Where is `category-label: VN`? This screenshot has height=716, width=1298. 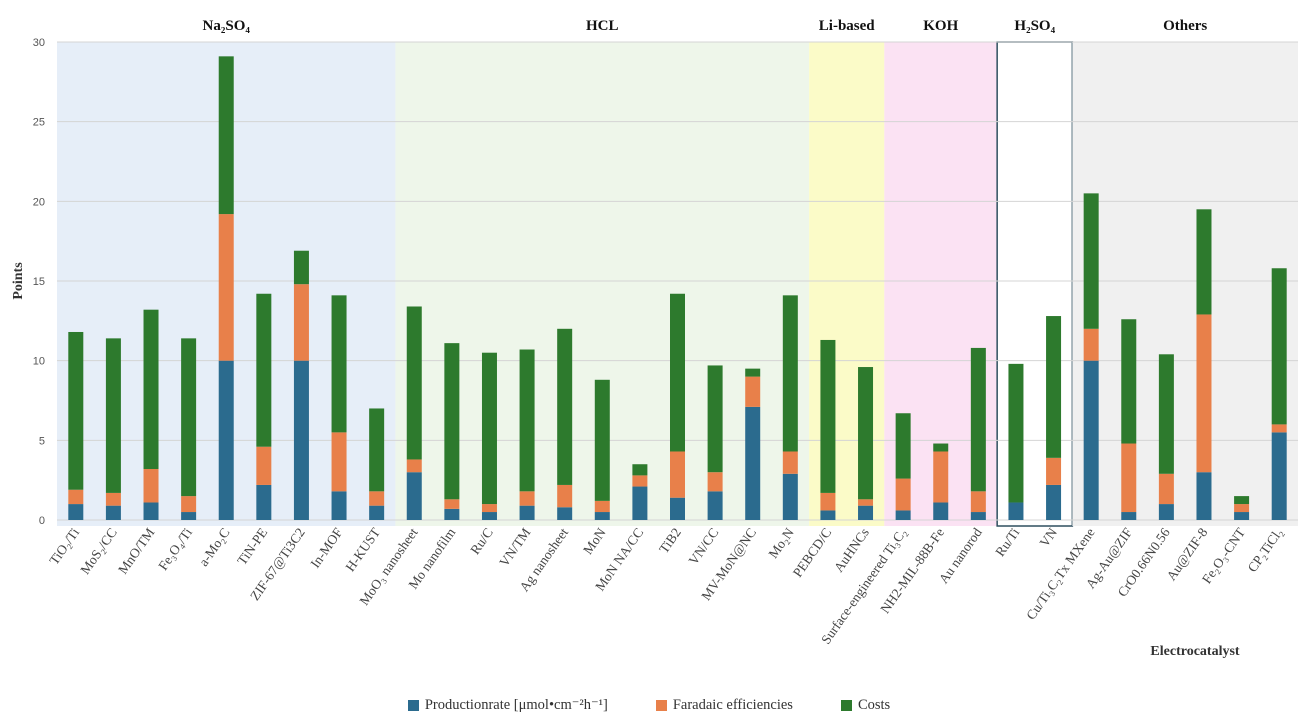 category-label: VN is located at coordinates (1049, 537).